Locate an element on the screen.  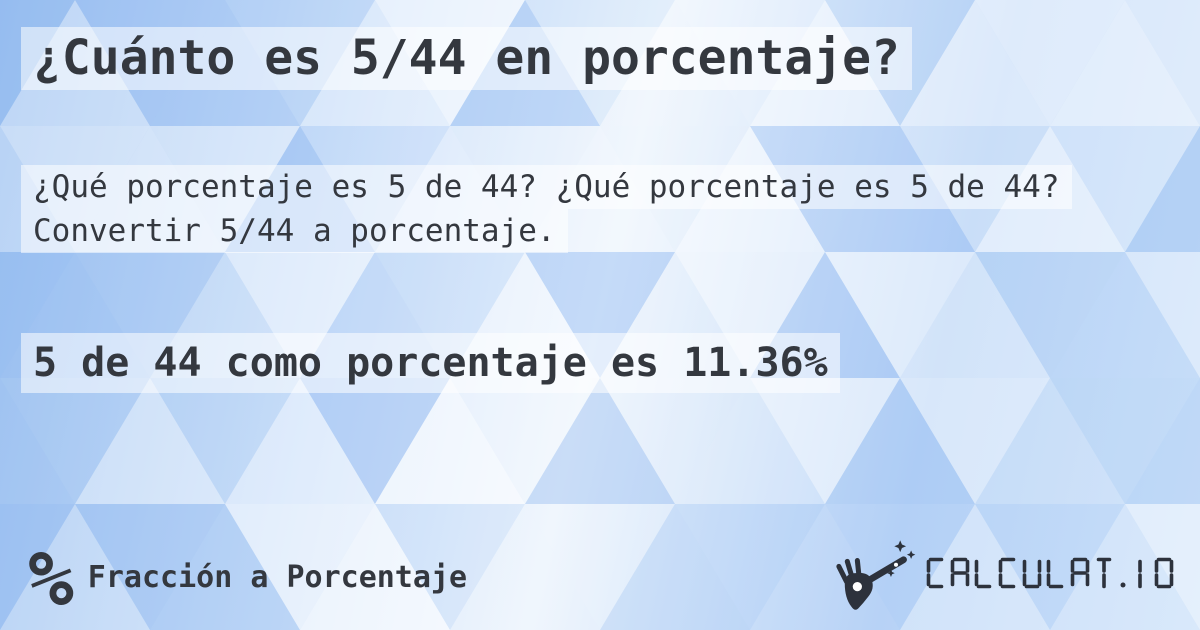
category-label: Fracción a Porcentaje is located at coordinates (277, 577).